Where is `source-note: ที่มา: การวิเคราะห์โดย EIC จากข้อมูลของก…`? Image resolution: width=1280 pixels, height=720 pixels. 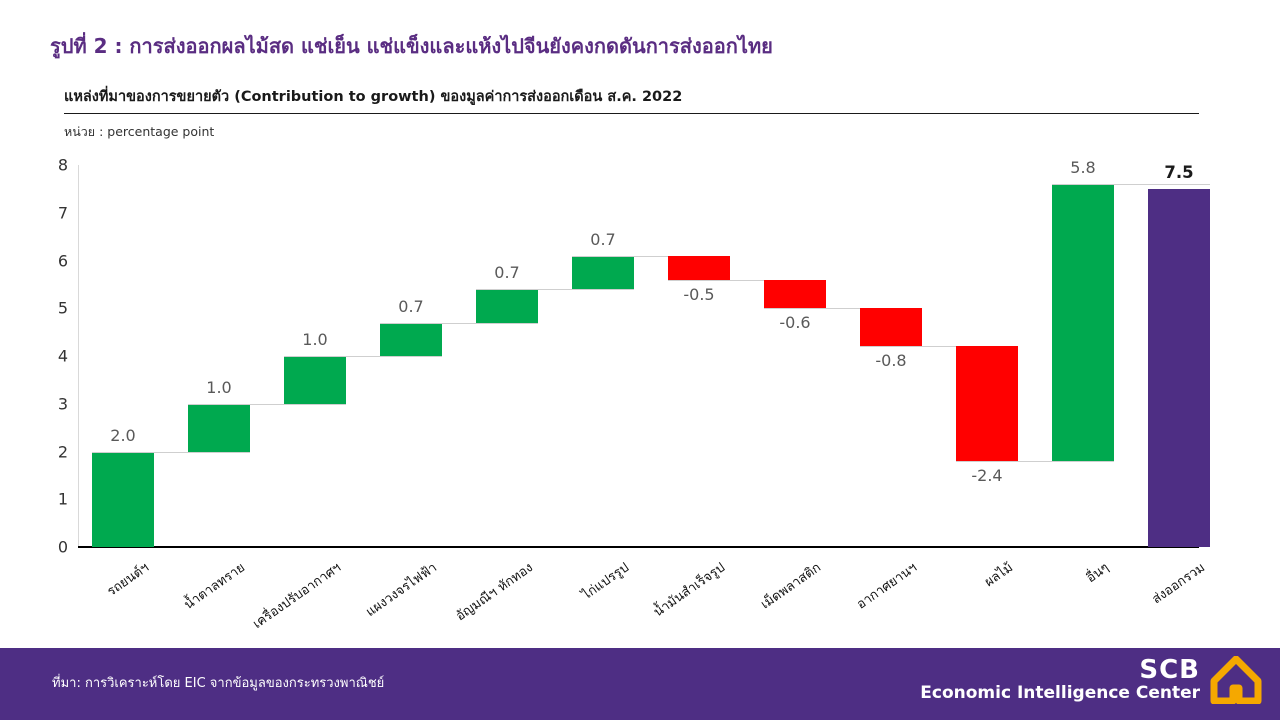
source-note: ที่มา: การวิเคราะห์โดย EIC จากข้อมูลของก… is located at coordinates (218, 683).